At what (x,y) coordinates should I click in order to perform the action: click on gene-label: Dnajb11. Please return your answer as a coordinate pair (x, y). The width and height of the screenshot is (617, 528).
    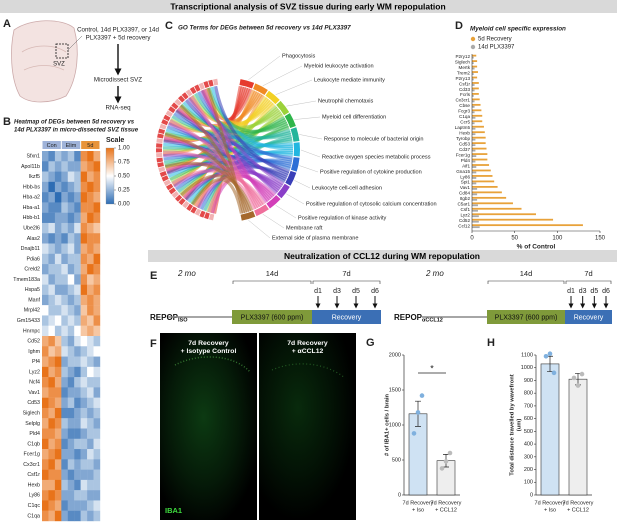
    Looking at the image, I should click on (30, 249).